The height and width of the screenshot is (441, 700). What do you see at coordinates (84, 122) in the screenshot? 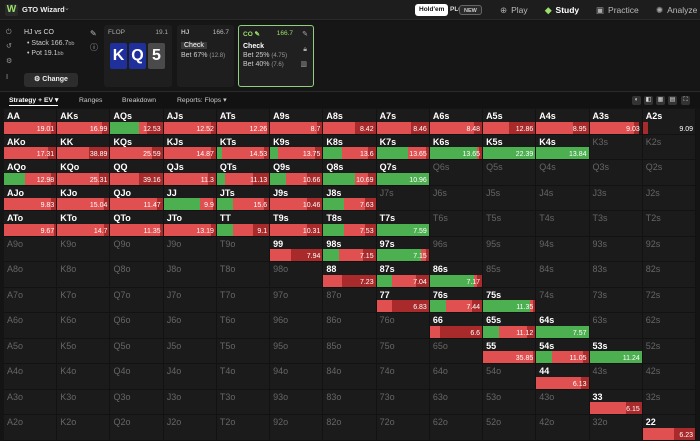
I see `hand-cell-AKs: AKs 16.99` at bounding box center [84, 122].